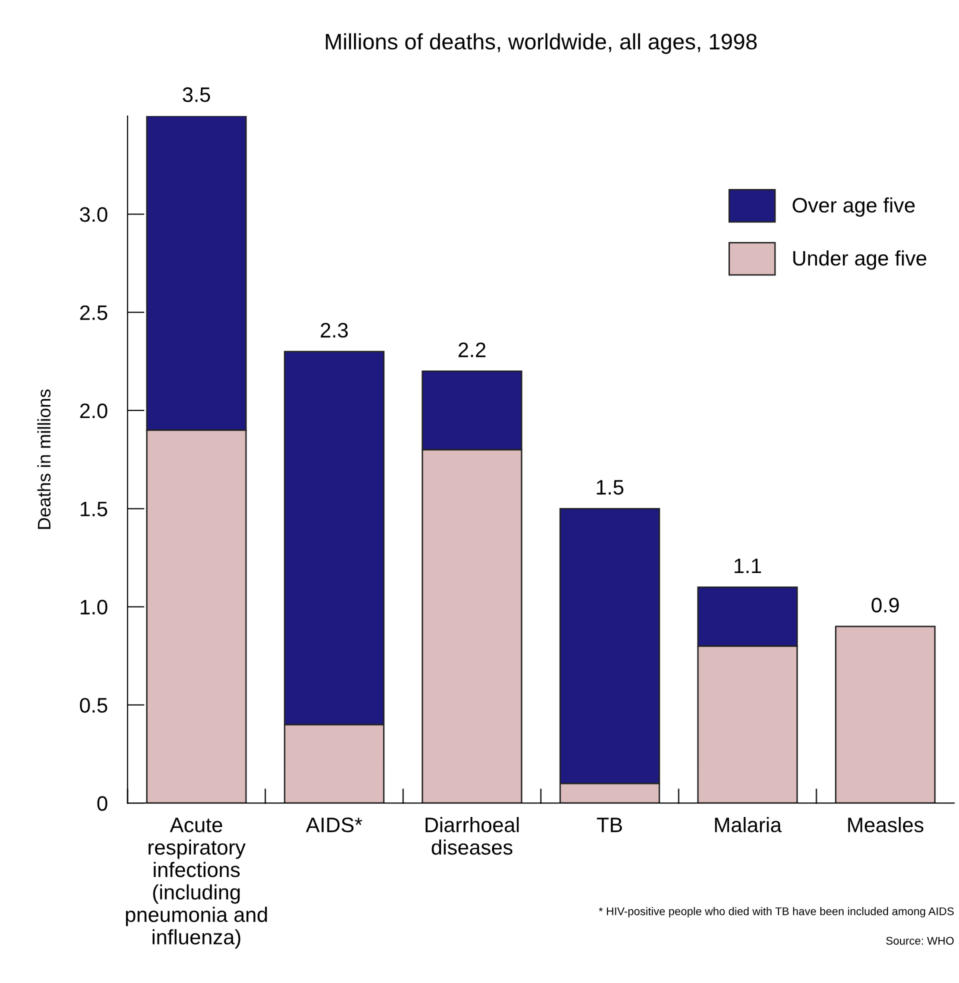 This screenshot has height=983, width=959. What do you see at coordinates (610, 487) in the screenshot?
I see `total-label: 1.5` at bounding box center [610, 487].